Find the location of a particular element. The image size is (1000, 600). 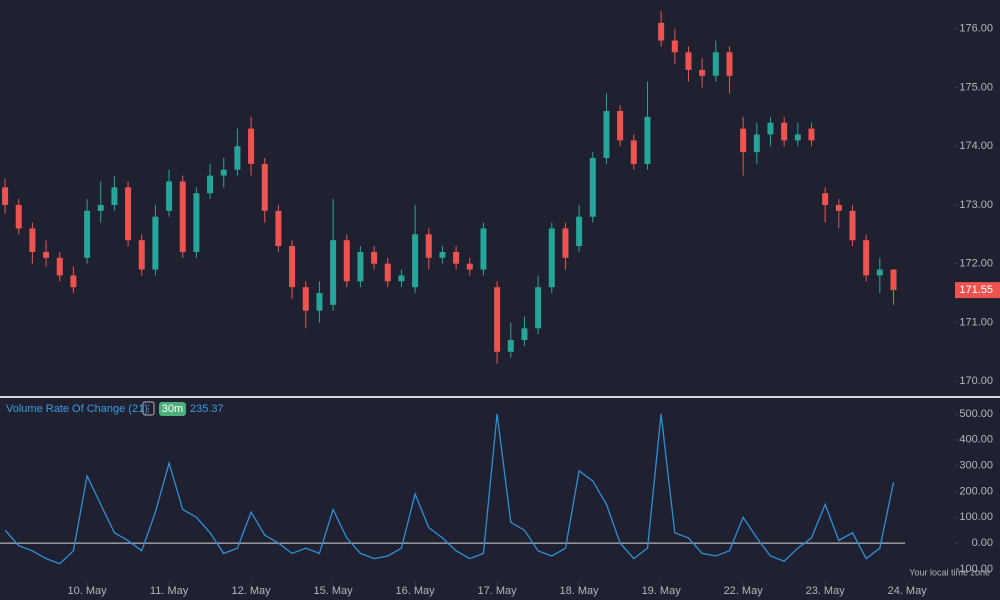

settings-icon is located at coordinates (148, 408).